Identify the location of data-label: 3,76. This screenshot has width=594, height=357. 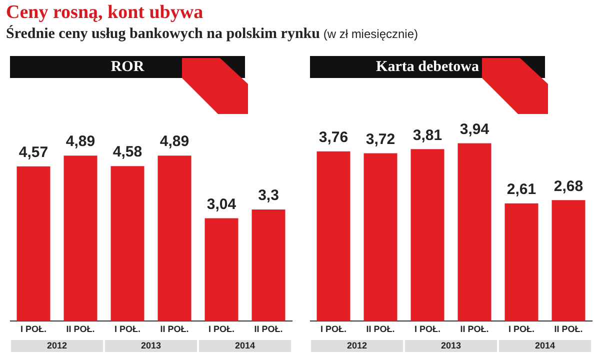
(333, 137).